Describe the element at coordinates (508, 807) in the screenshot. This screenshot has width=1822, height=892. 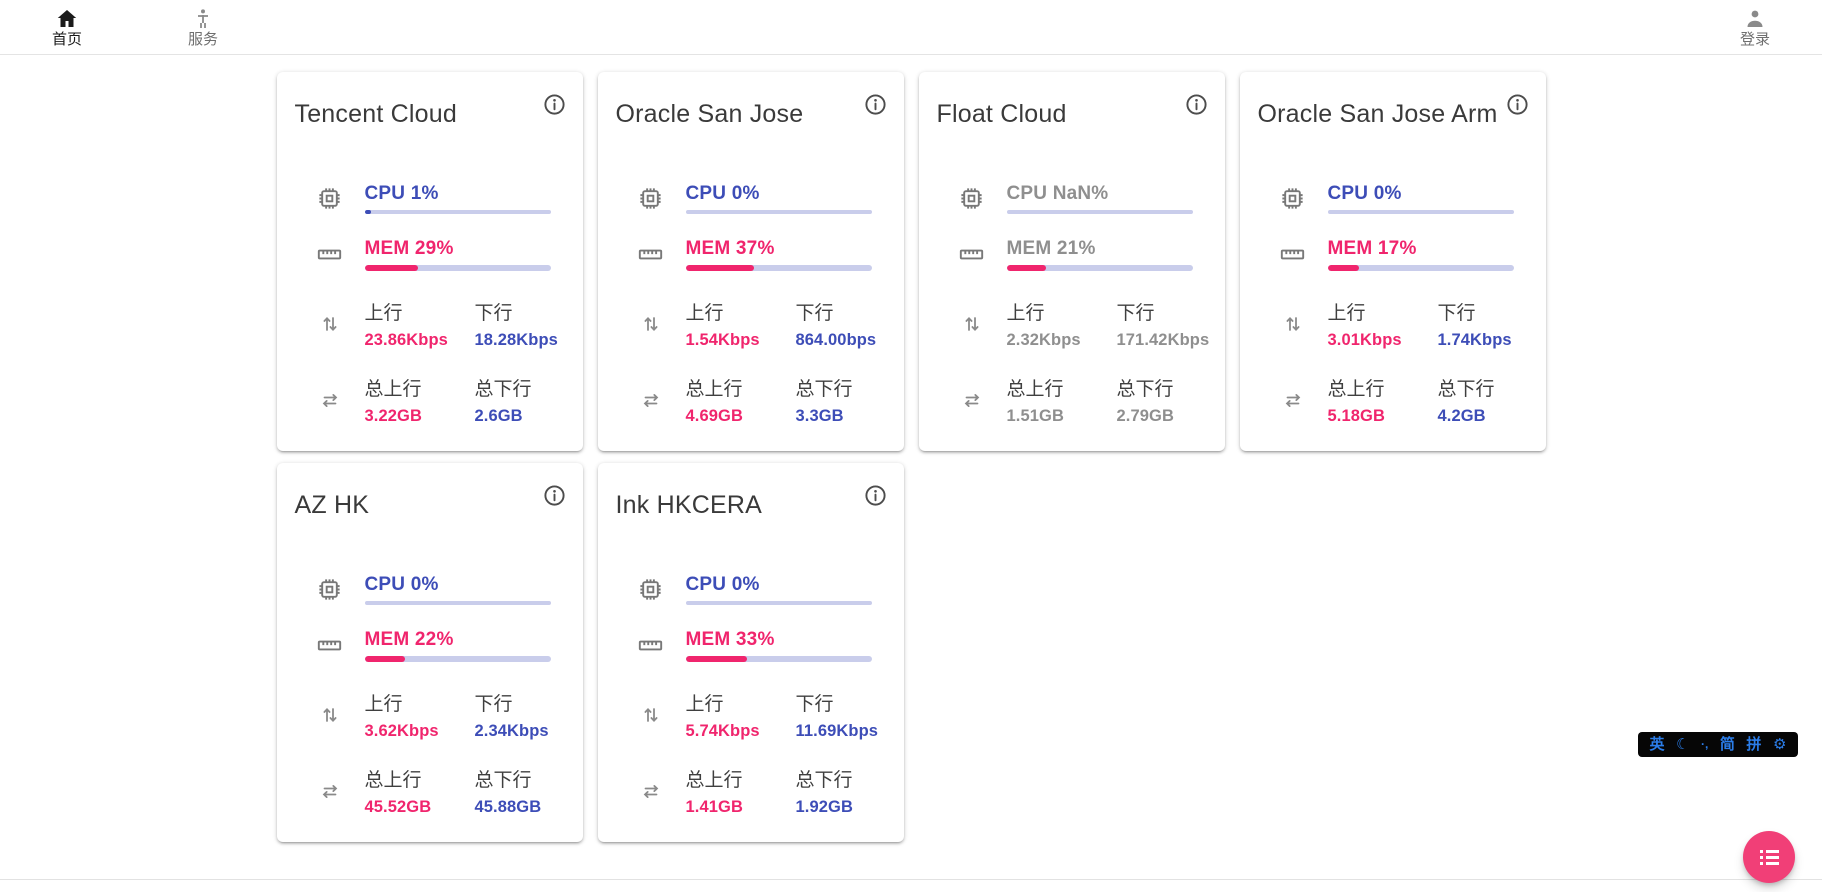
I see `total-download-value: 45.88GB` at that location.